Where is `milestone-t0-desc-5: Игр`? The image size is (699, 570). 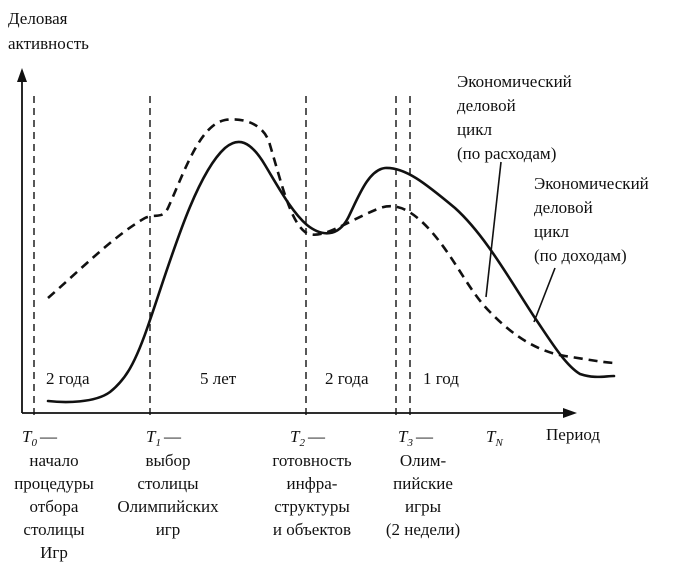
milestone-t0-desc-5: Игр is located at coordinates (54, 552).